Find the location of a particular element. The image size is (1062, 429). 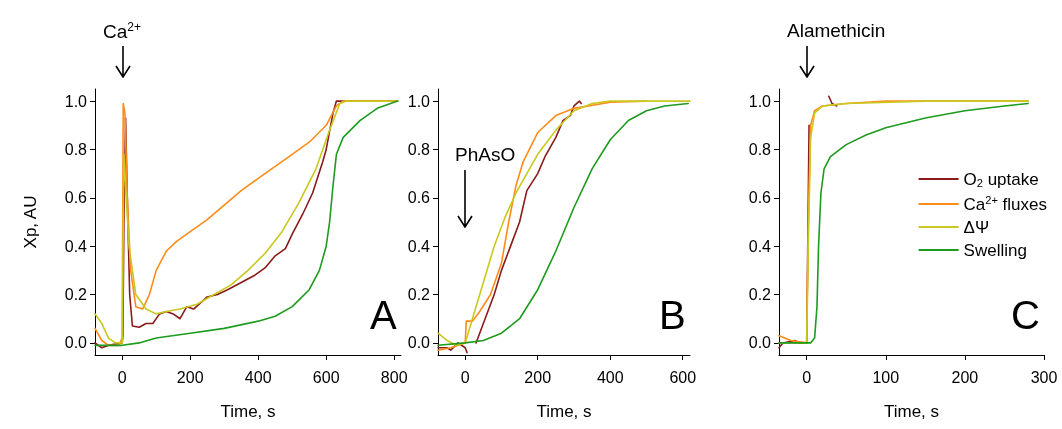

text: Alamethicin is located at coordinates (836, 31).